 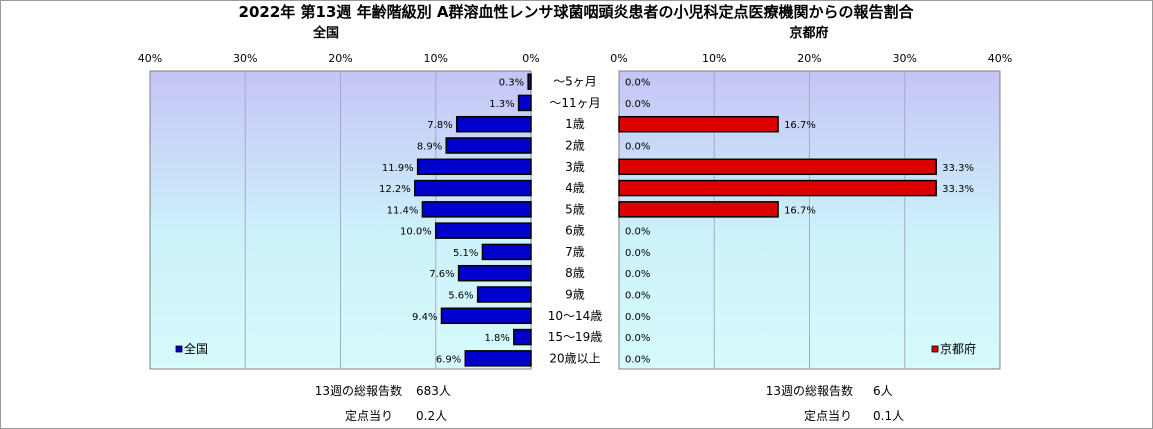 I want to click on left-data-label: 1.8%, so click(x=496, y=338).